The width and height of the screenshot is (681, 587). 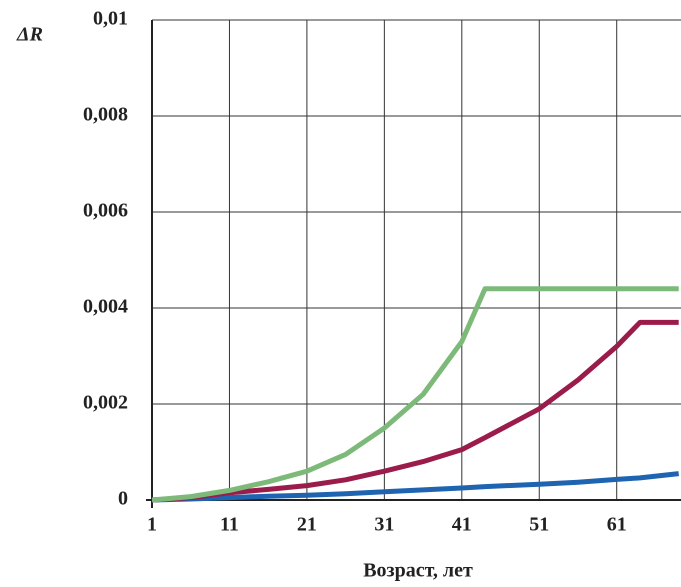 I want to click on x-tick-label: 51, so click(x=539, y=525).